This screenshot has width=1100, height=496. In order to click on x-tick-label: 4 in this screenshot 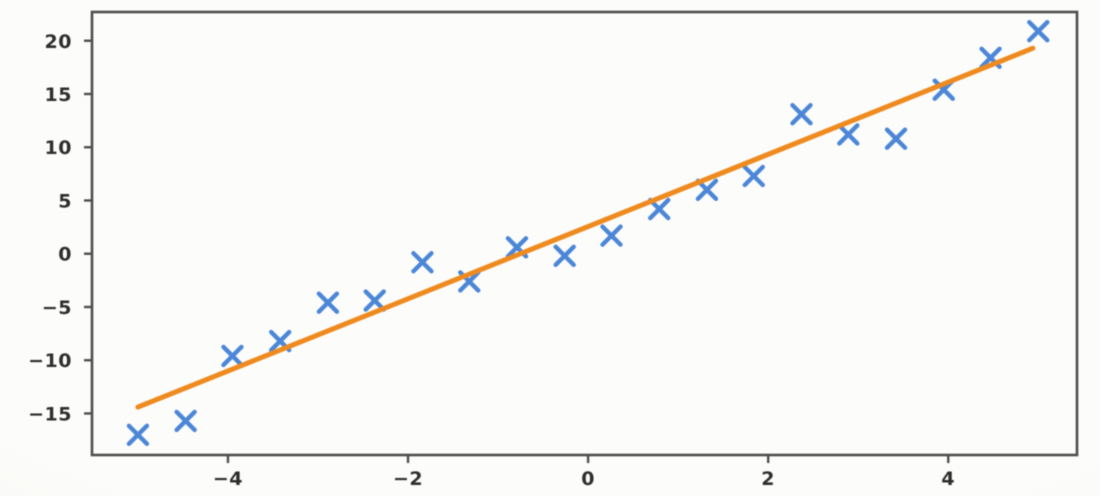, I will do `click(948, 479)`.